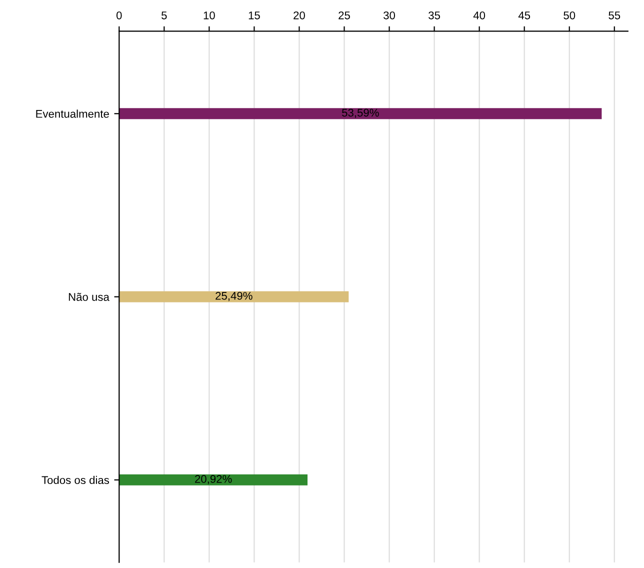 The width and height of the screenshot is (644, 568). Describe the element at coordinates (344, 15) in the screenshot. I see `x-tick-label: 25` at that location.